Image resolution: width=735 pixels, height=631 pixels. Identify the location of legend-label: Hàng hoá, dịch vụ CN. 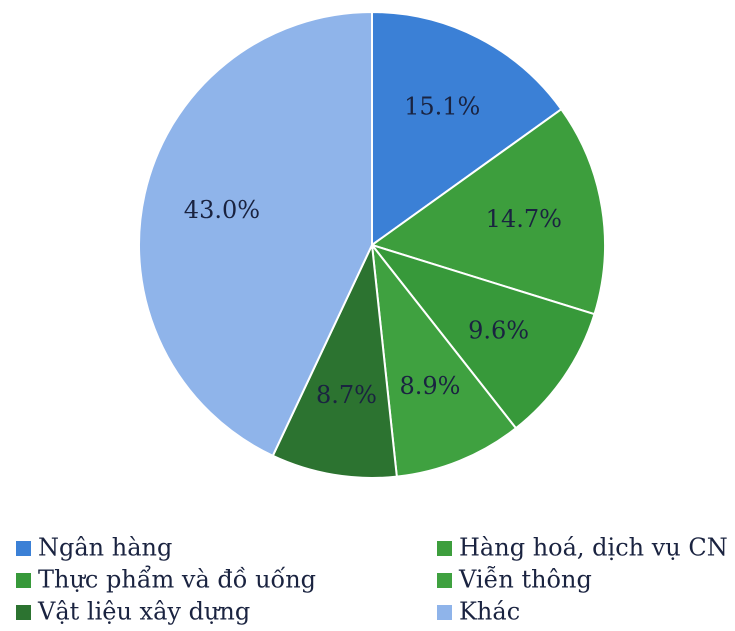
(593, 548).